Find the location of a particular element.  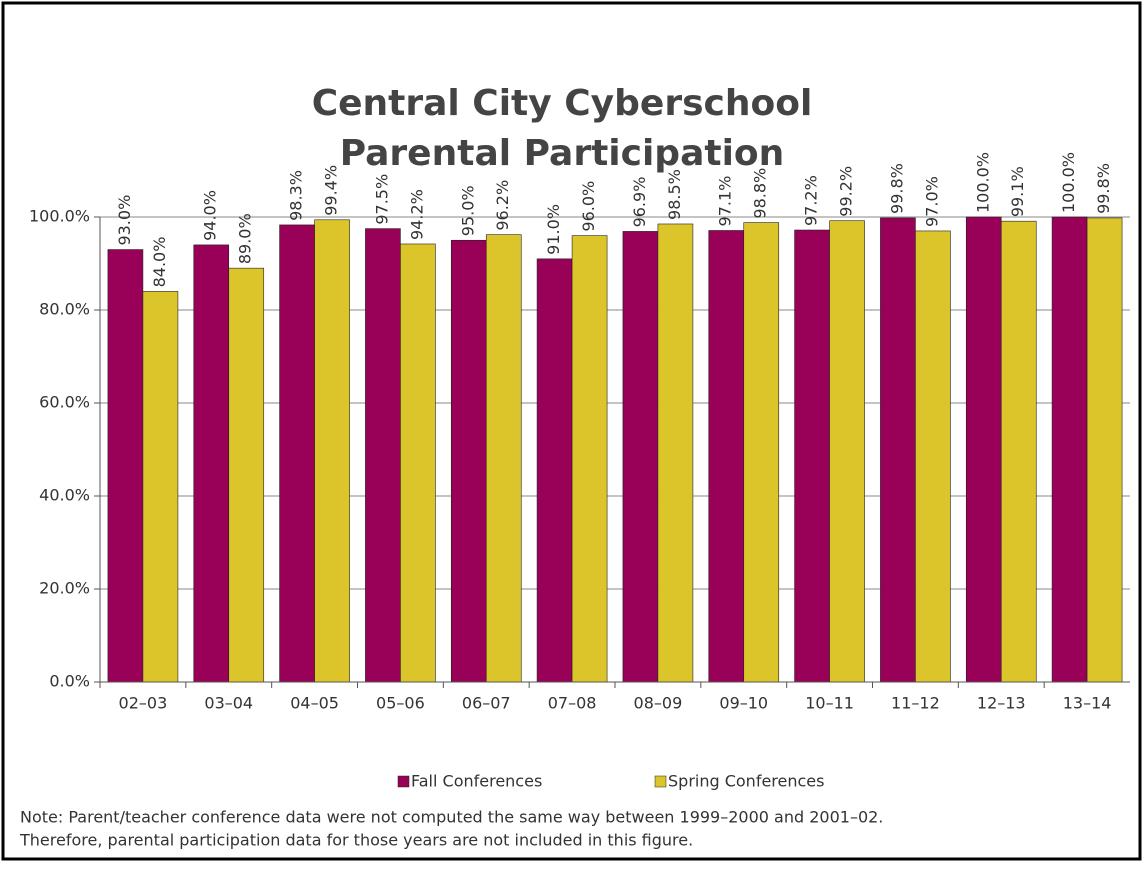

data-label: 99.4% is located at coordinates (331, 190).